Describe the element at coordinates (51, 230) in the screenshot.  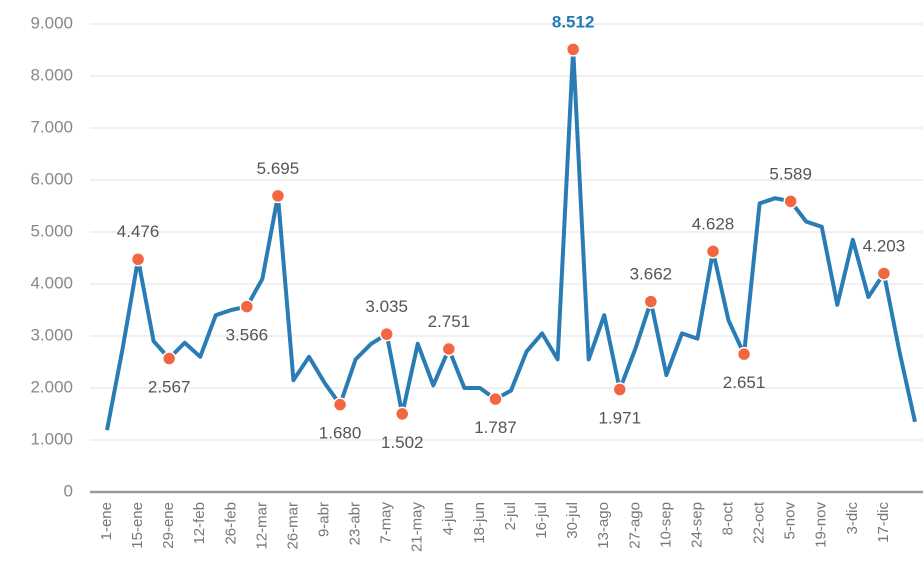
I see `y-tick-label: 5.000` at that location.